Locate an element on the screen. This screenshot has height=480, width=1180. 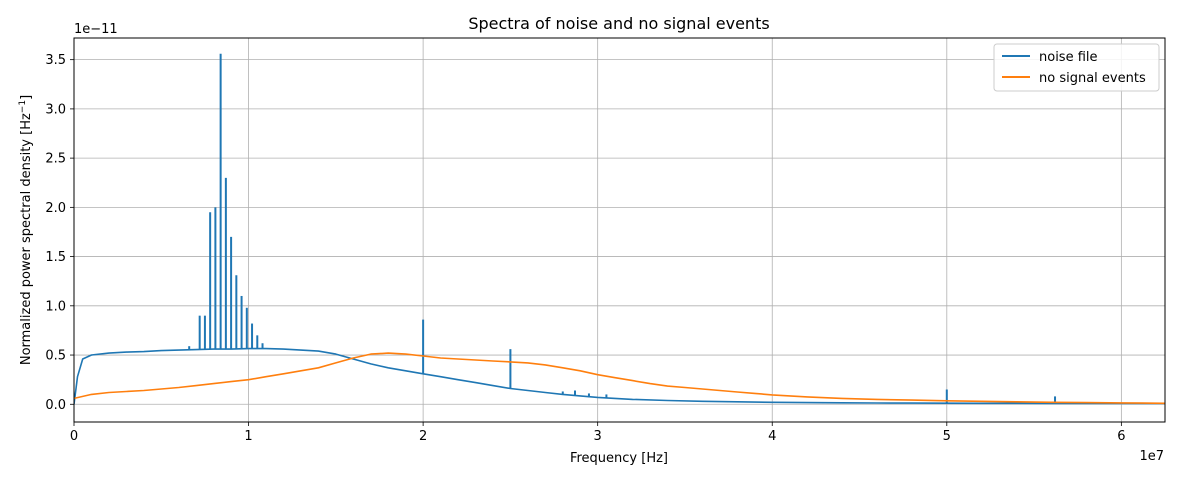
legend-label-noise-file: noise file is located at coordinates (1068, 57).